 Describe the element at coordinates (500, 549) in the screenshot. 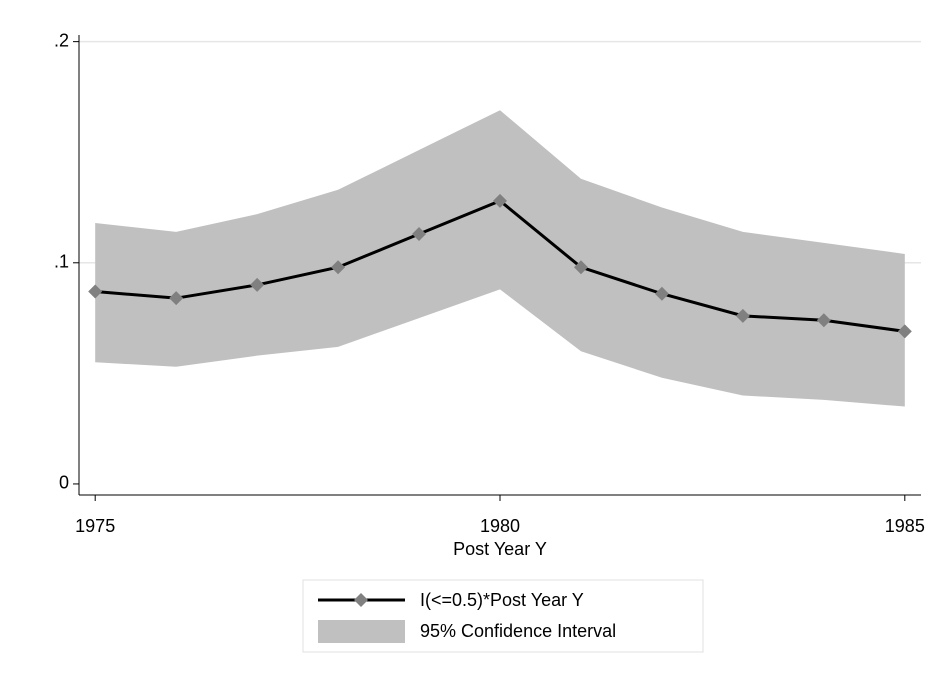

I see `x-axis-label: Post Year Y` at that location.